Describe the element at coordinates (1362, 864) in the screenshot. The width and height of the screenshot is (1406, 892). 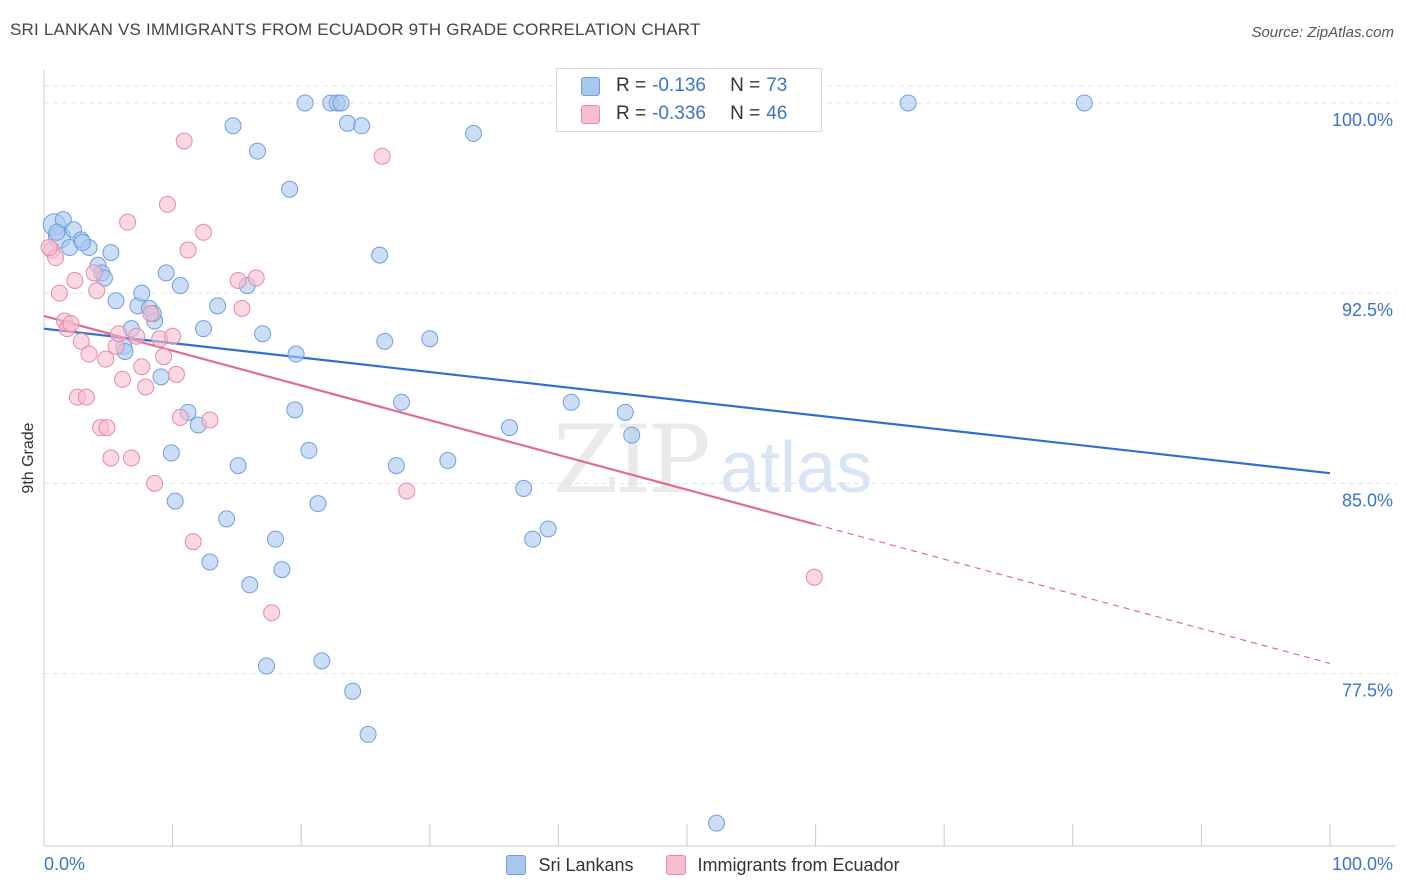
I see `x-tick-label: 100.0%` at that location.